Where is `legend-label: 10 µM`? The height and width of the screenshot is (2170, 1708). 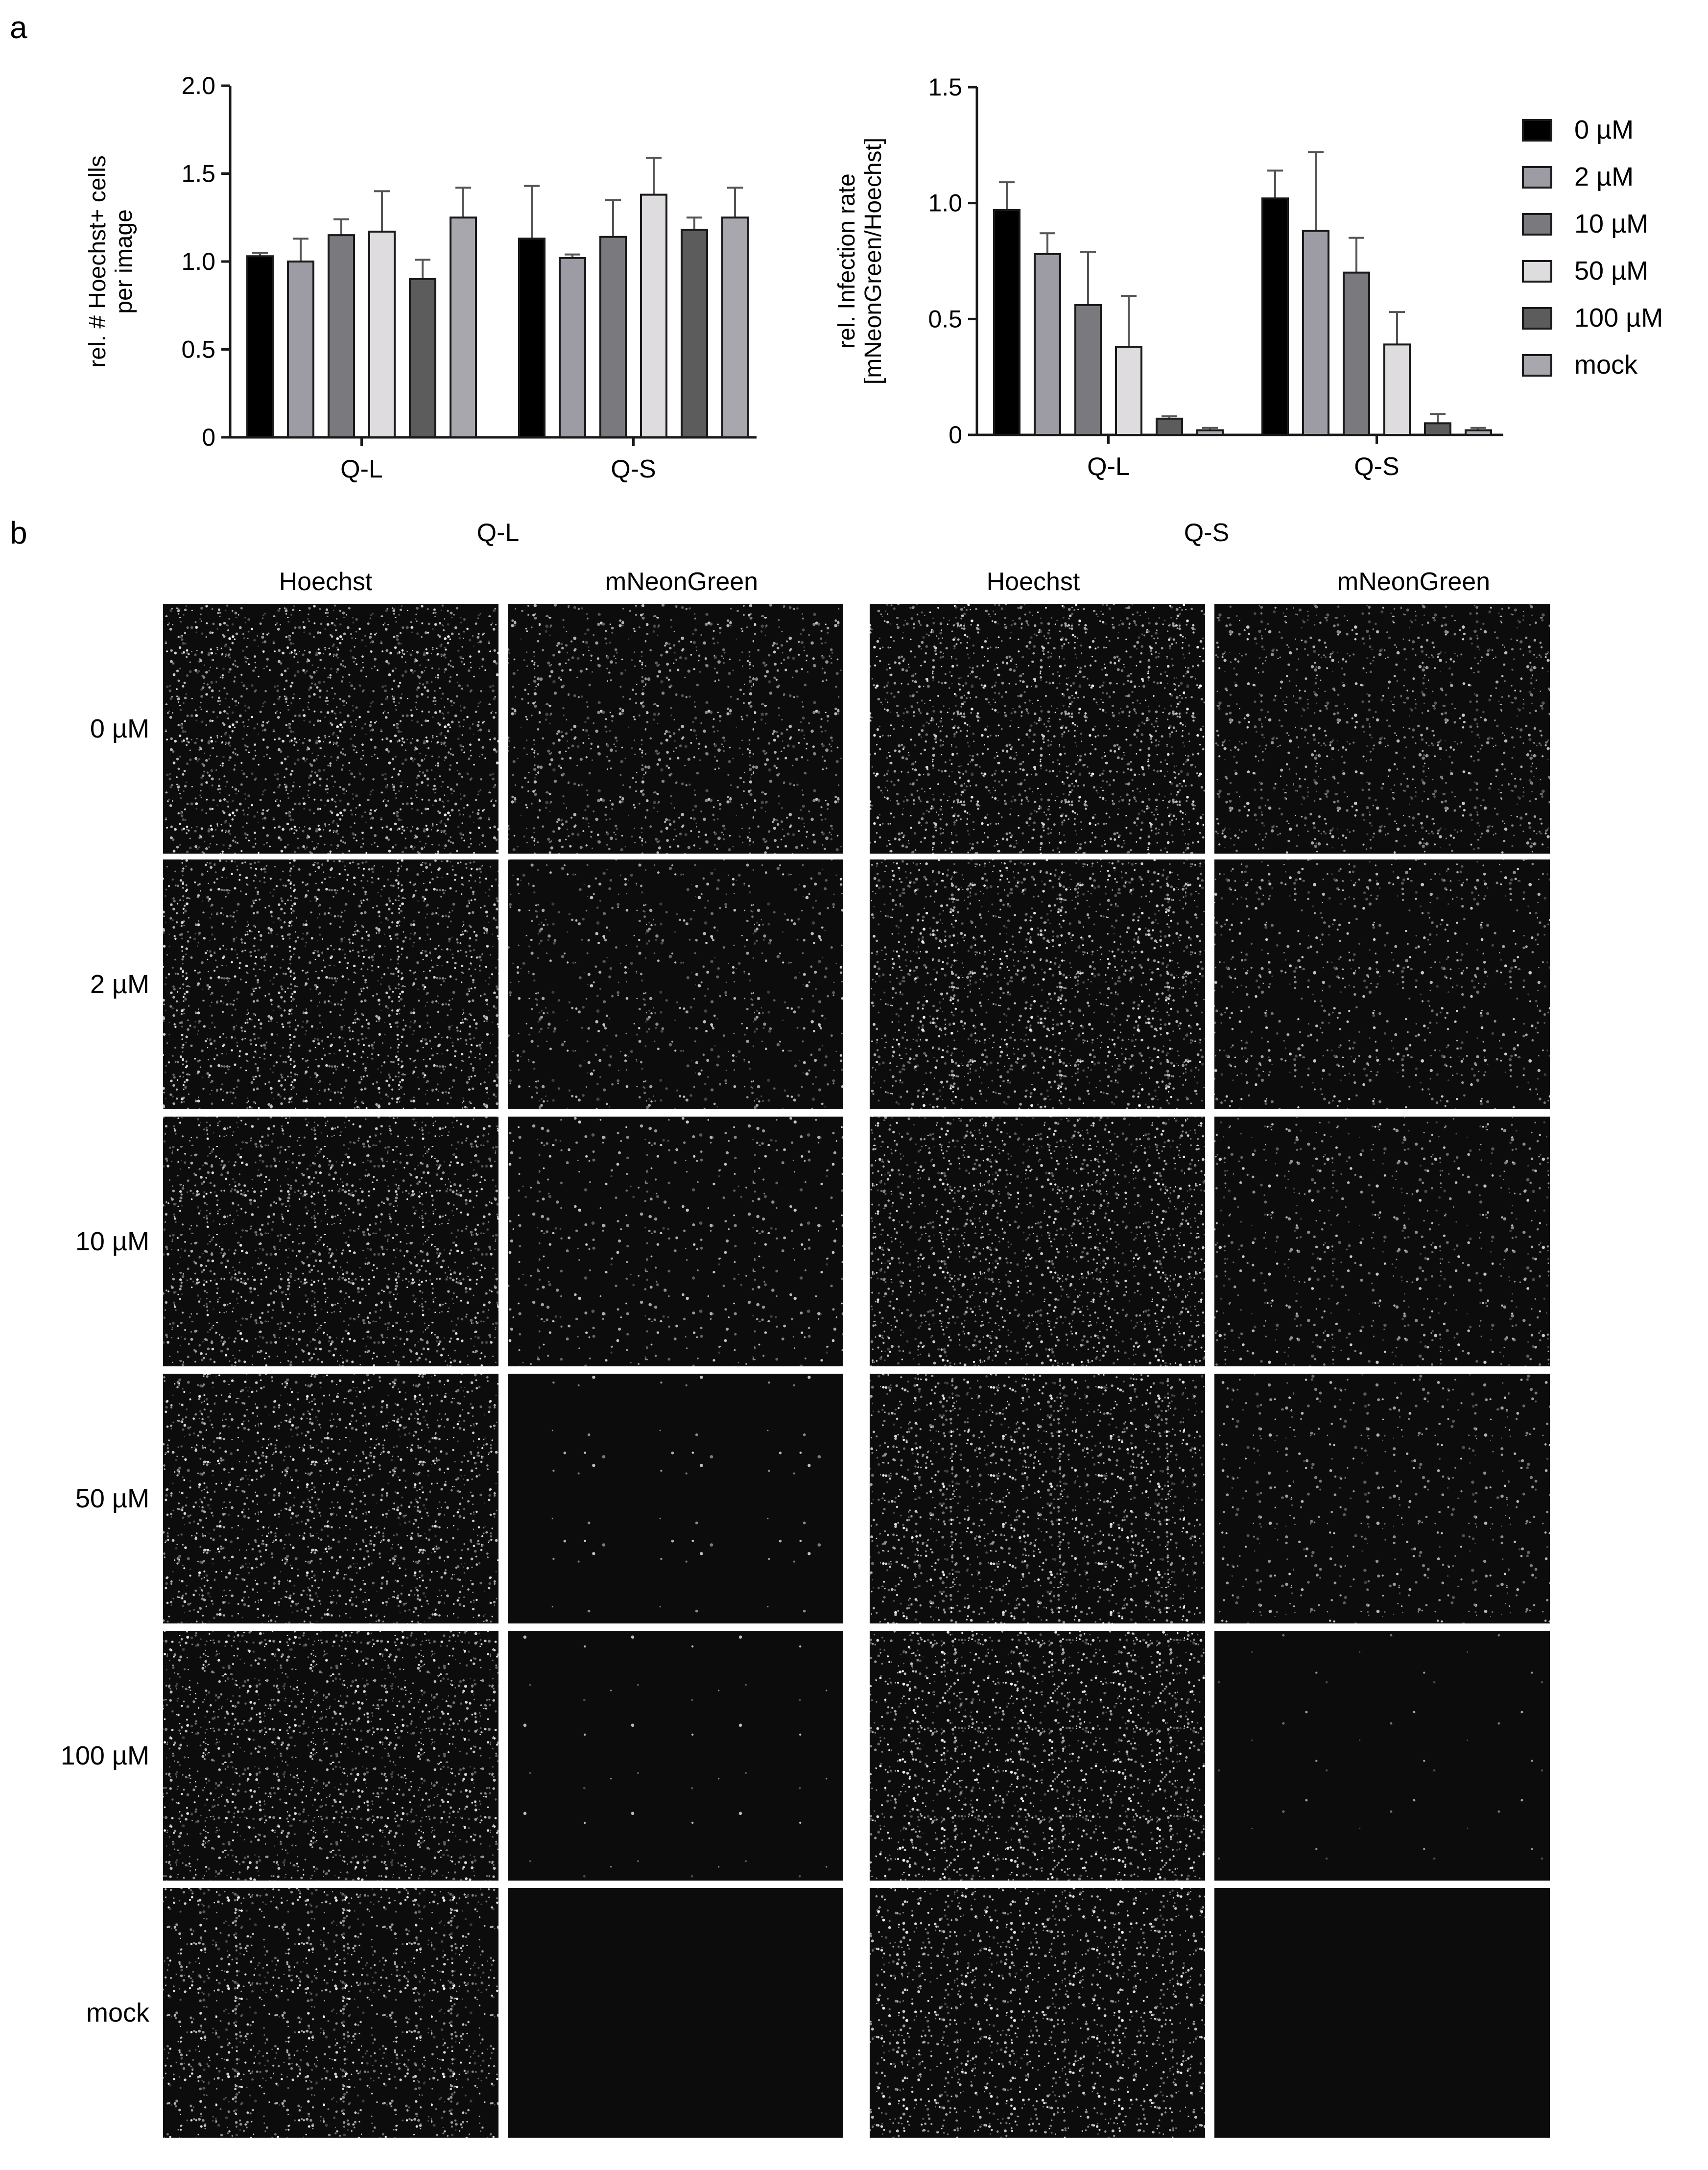 legend-label: 10 µM is located at coordinates (1611, 223).